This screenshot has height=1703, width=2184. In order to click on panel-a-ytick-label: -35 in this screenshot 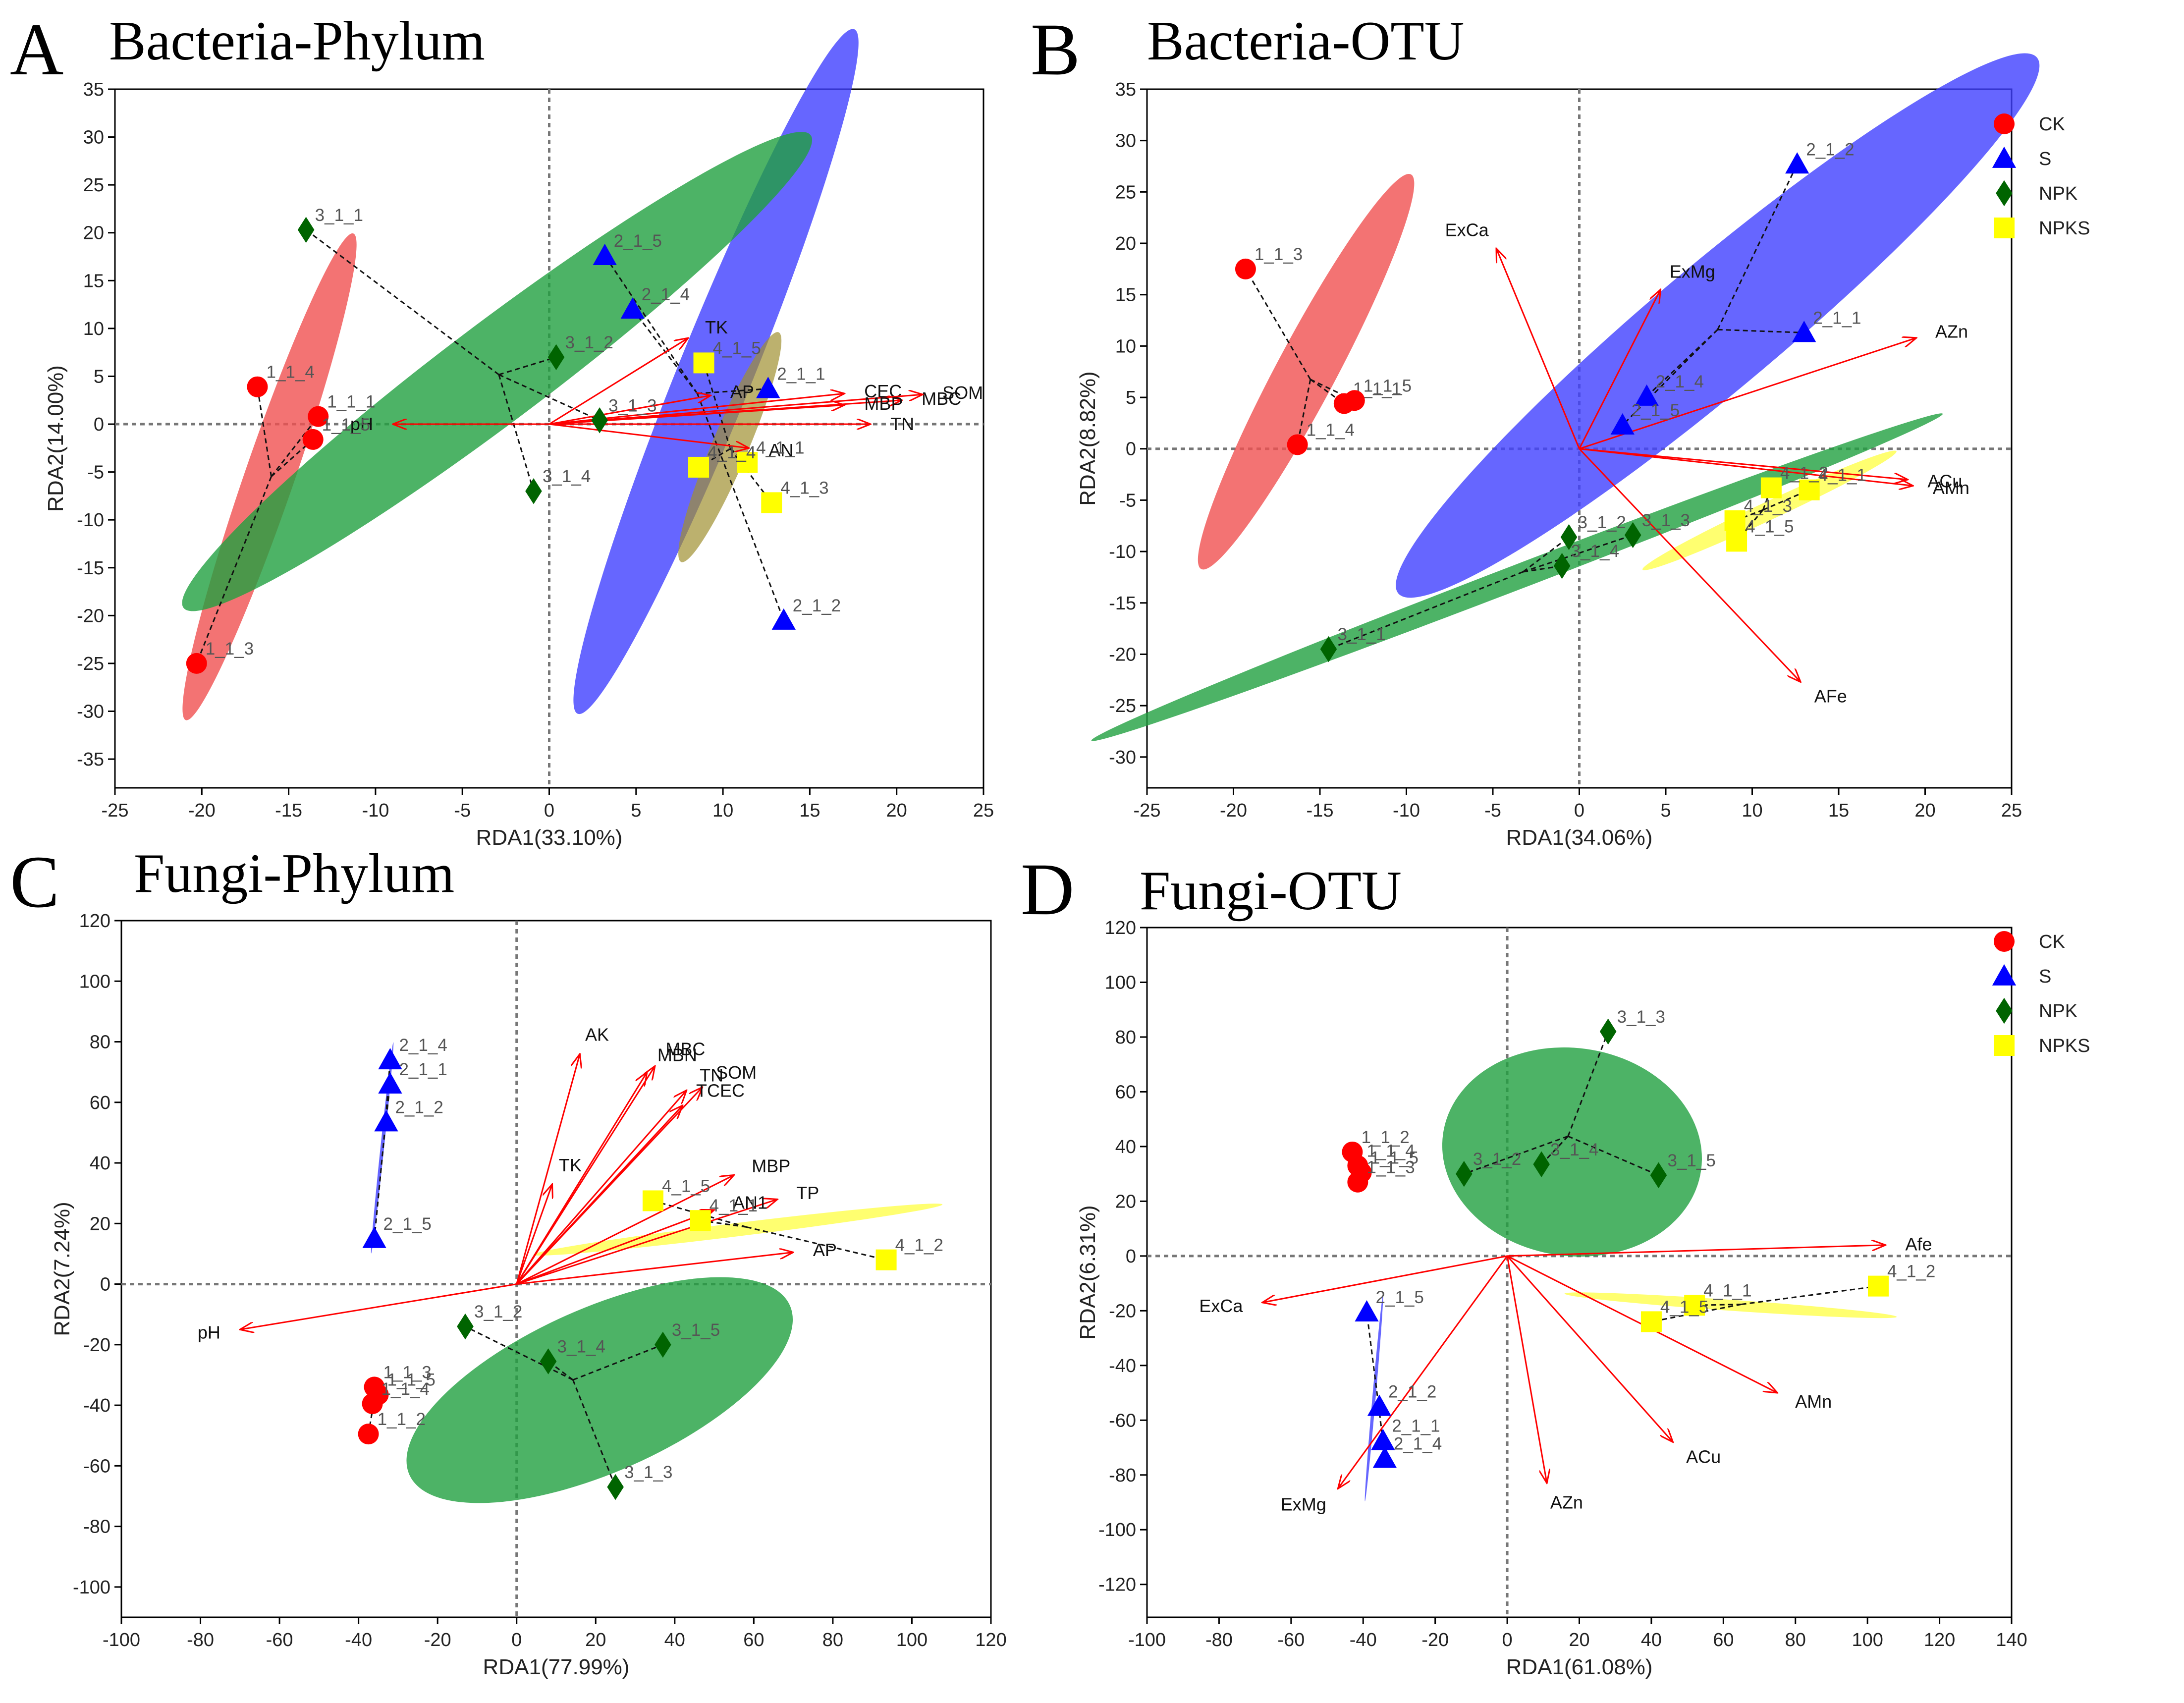, I will do `click(90, 759)`.